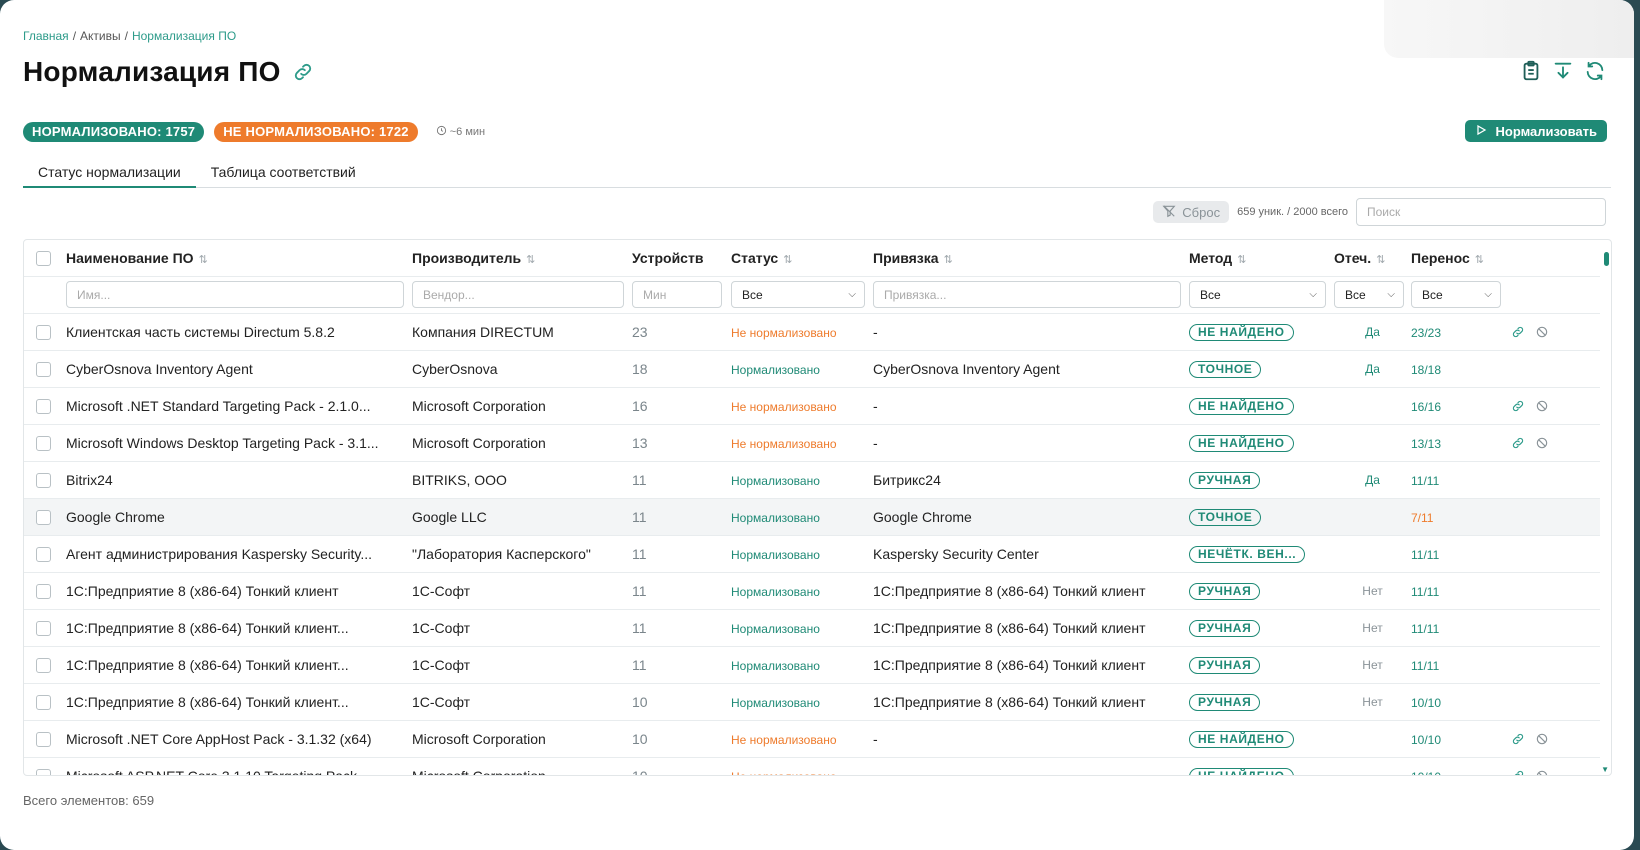  What do you see at coordinates (1241, 332) in the screenshot?
I see `method-badge: НЕ НАЙДЕНО` at bounding box center [1241, 332].